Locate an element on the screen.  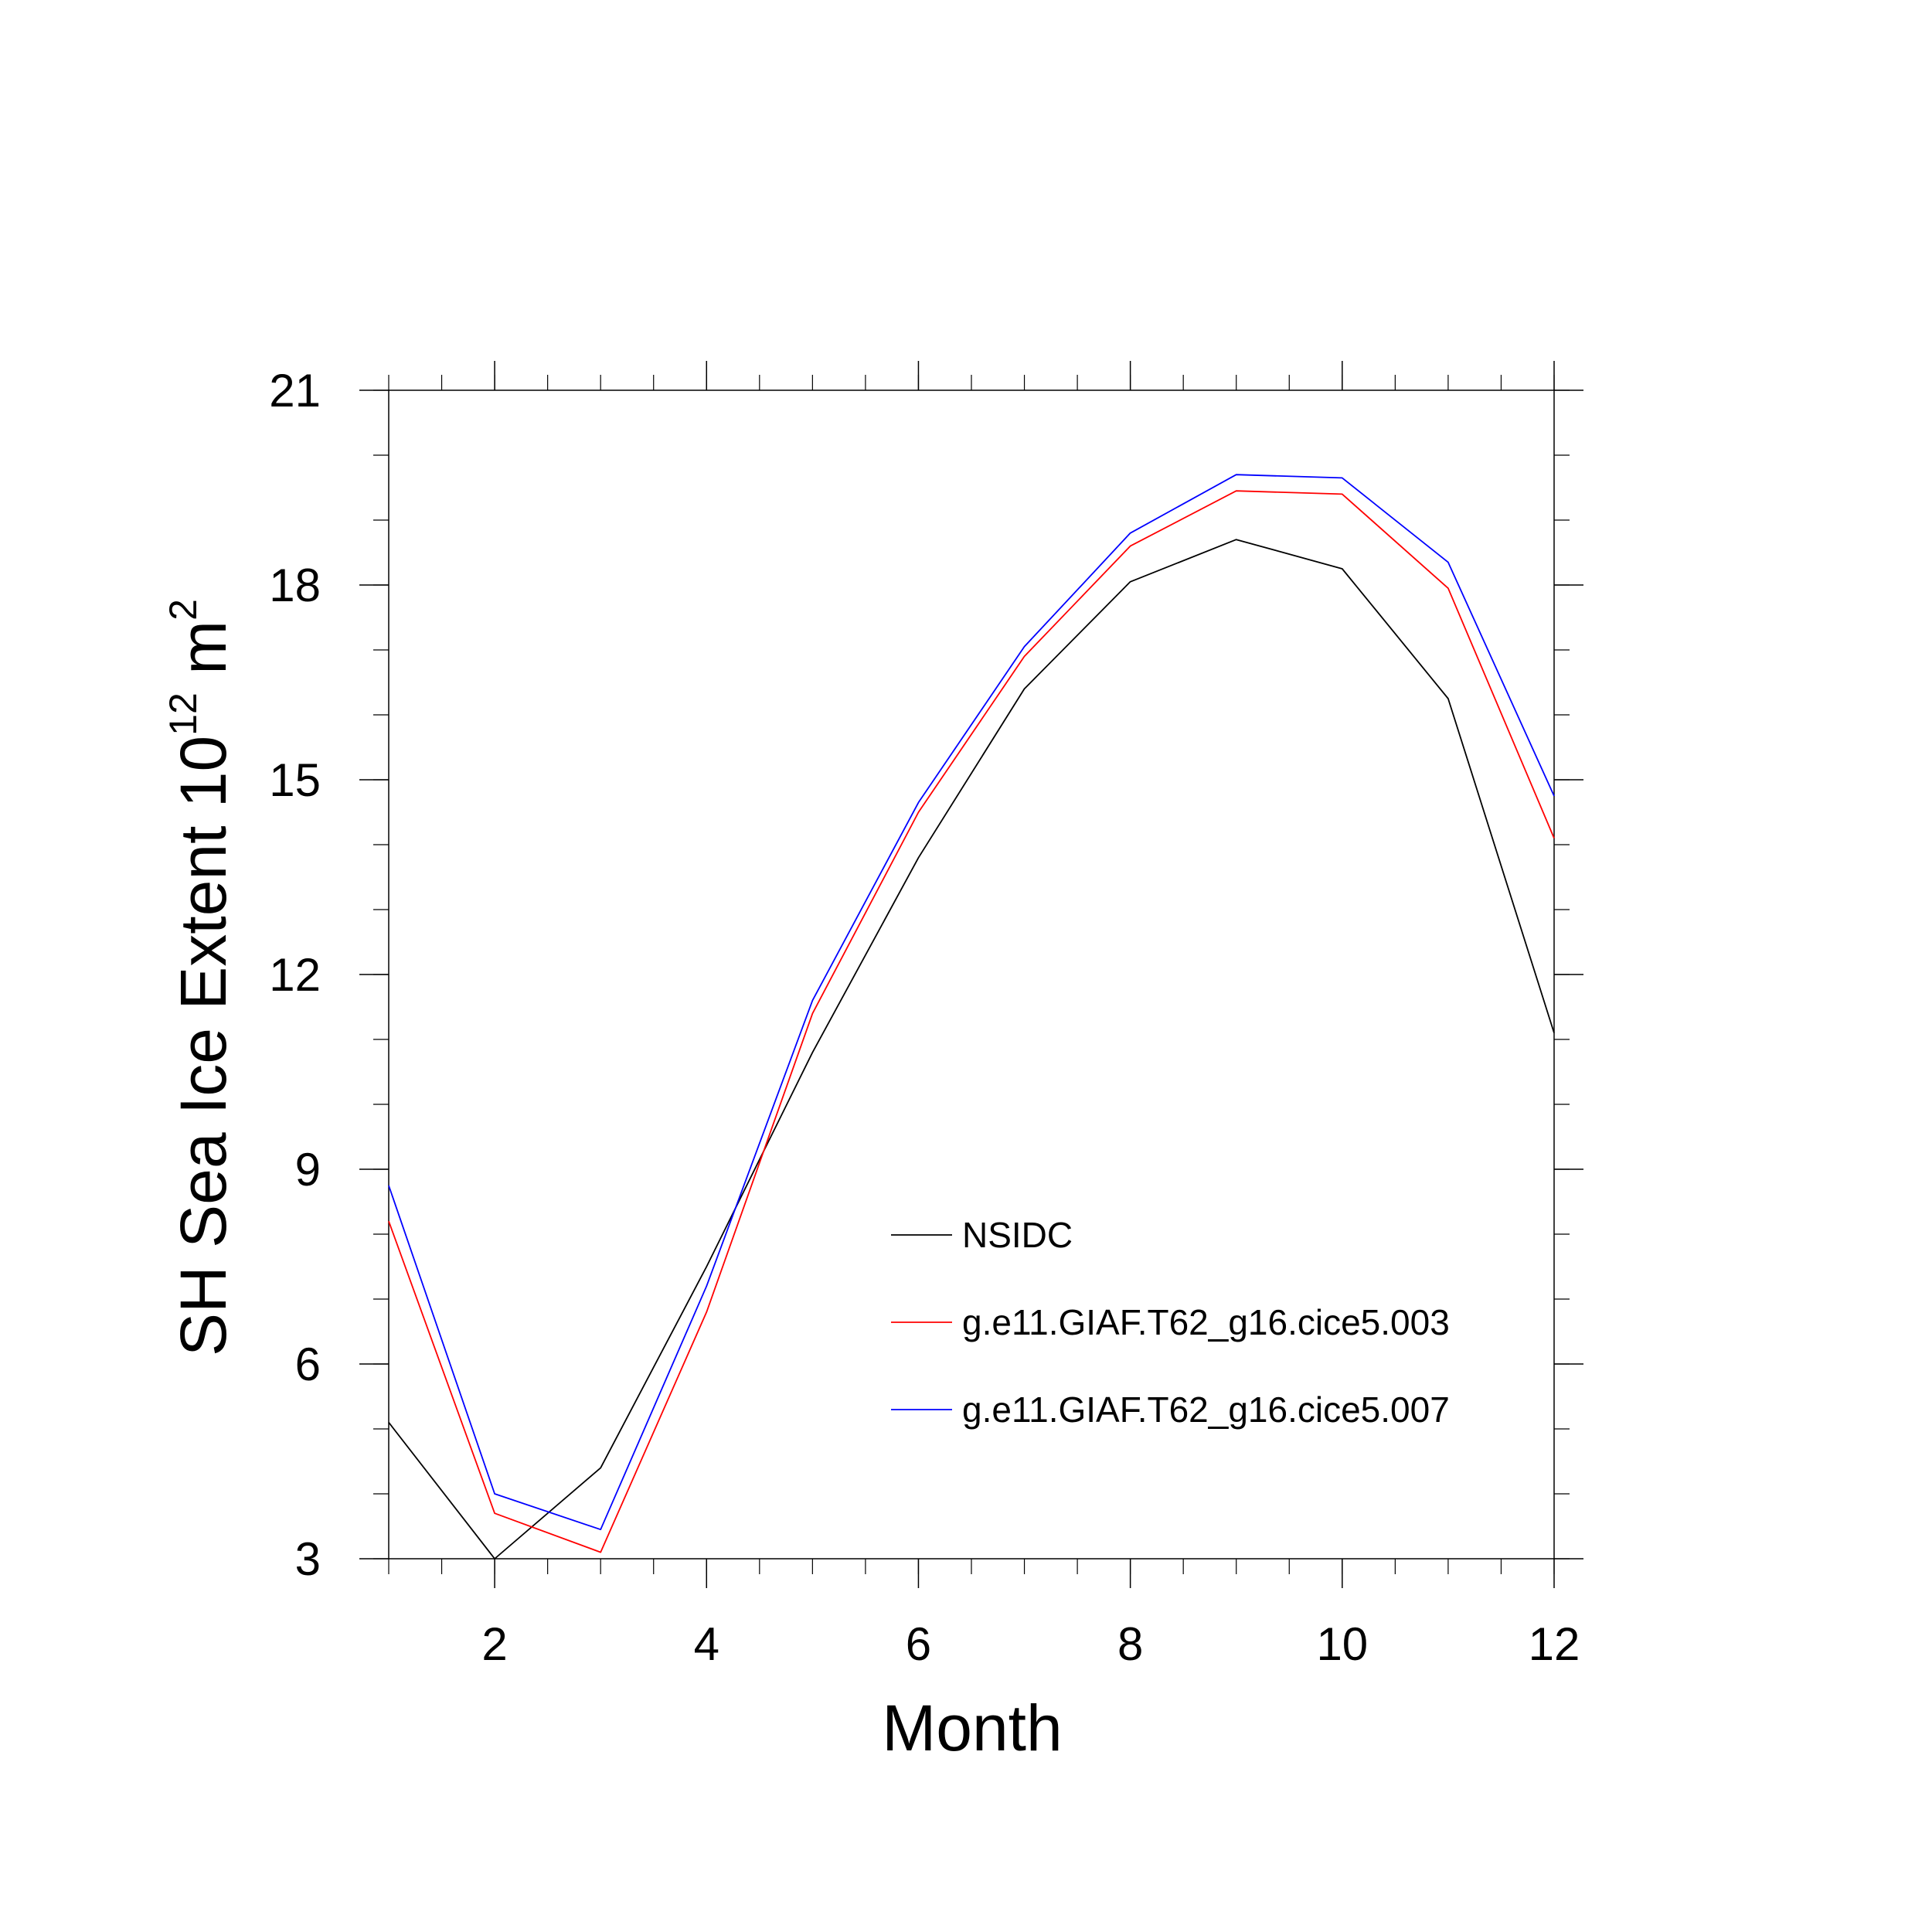
legend-label: NSIDC is located at coordinates (1018, 1235).